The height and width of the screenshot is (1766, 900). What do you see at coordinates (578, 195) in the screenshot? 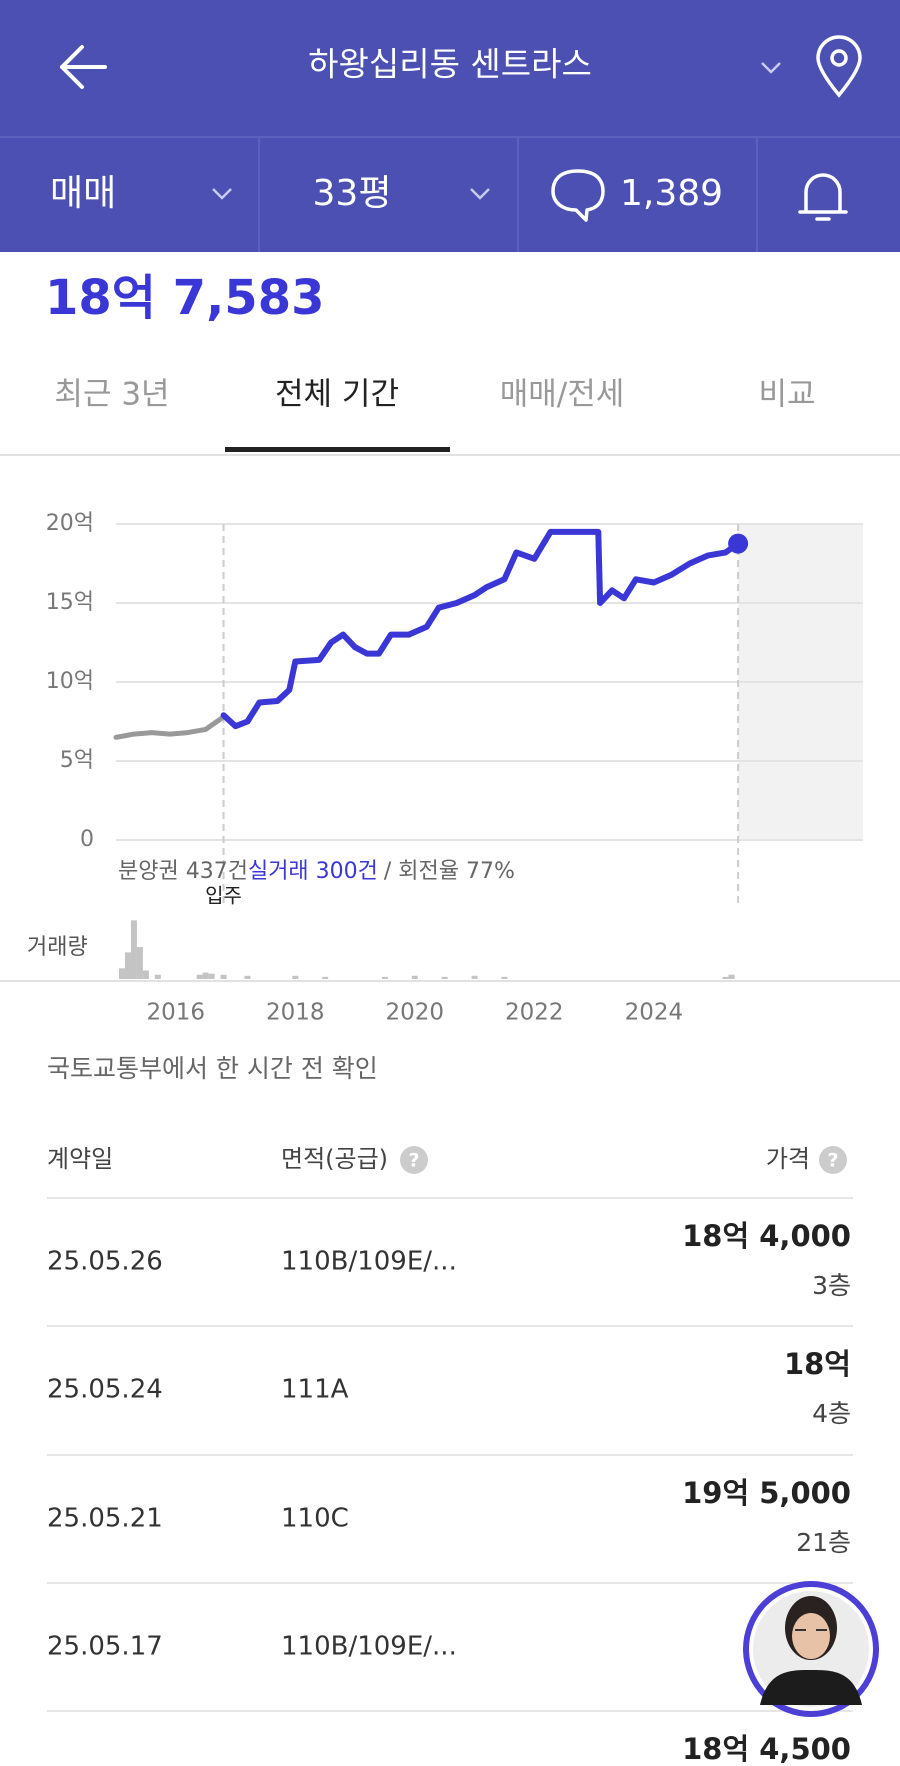
I see `comment-icon` at bounding box center [578, 195].